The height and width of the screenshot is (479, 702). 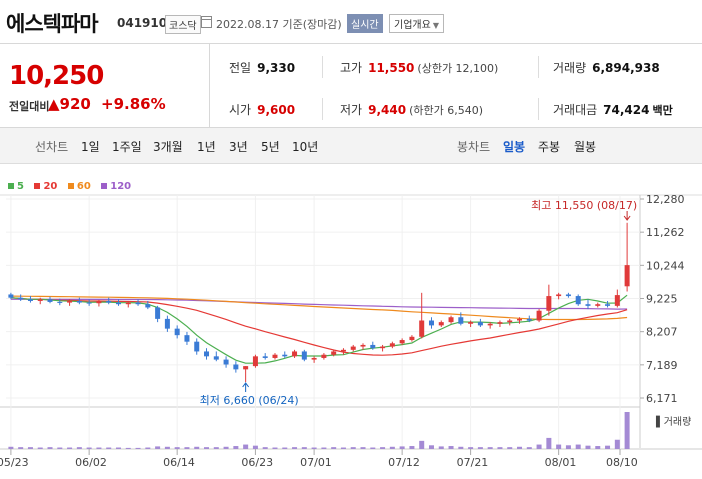 I want to click on tab-daily: 일봉, so click(x=514, y=147).